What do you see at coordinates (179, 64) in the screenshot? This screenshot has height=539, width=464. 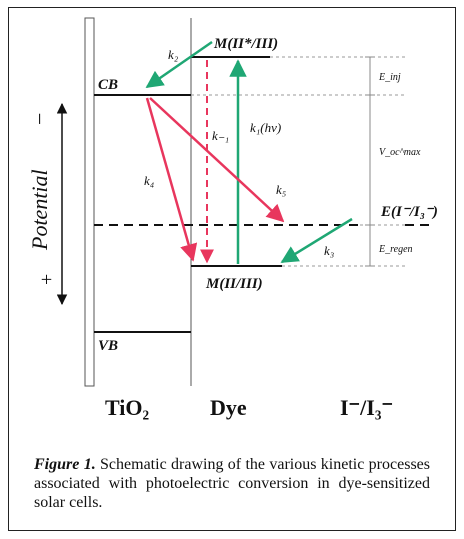 I see `k2-arrow` at bounding box center [179, 64].